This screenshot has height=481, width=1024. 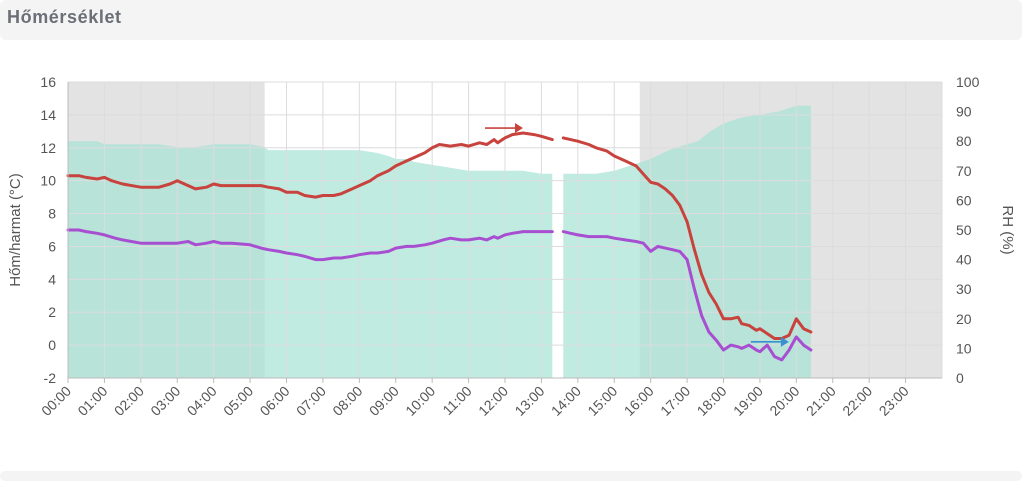 I want to click on y2-tick-label: 70, so click(x=964, y=171).